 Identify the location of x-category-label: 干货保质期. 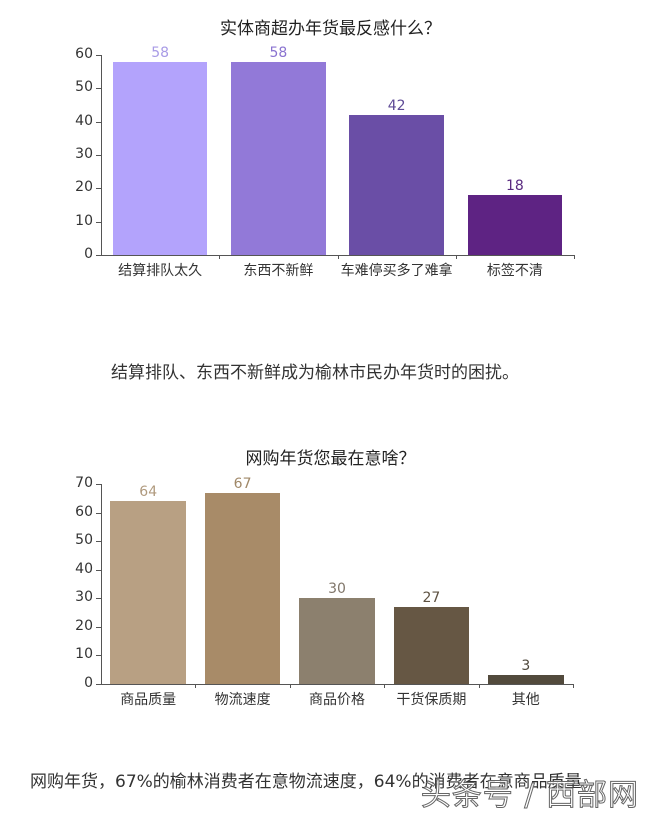
(431, 700).